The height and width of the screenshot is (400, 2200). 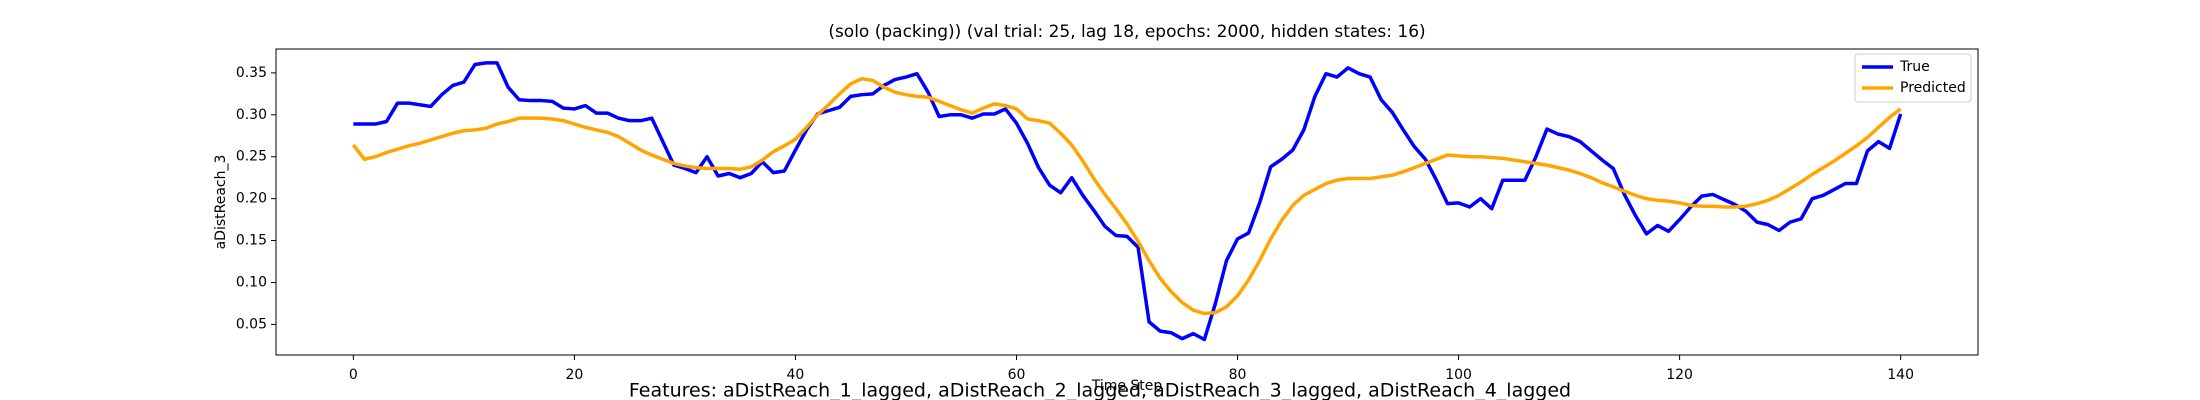 What do you see at coordinates (1017, 375) in the screenshot?
I see `x-tick-label: 60` at bounding box center [1017, 375].